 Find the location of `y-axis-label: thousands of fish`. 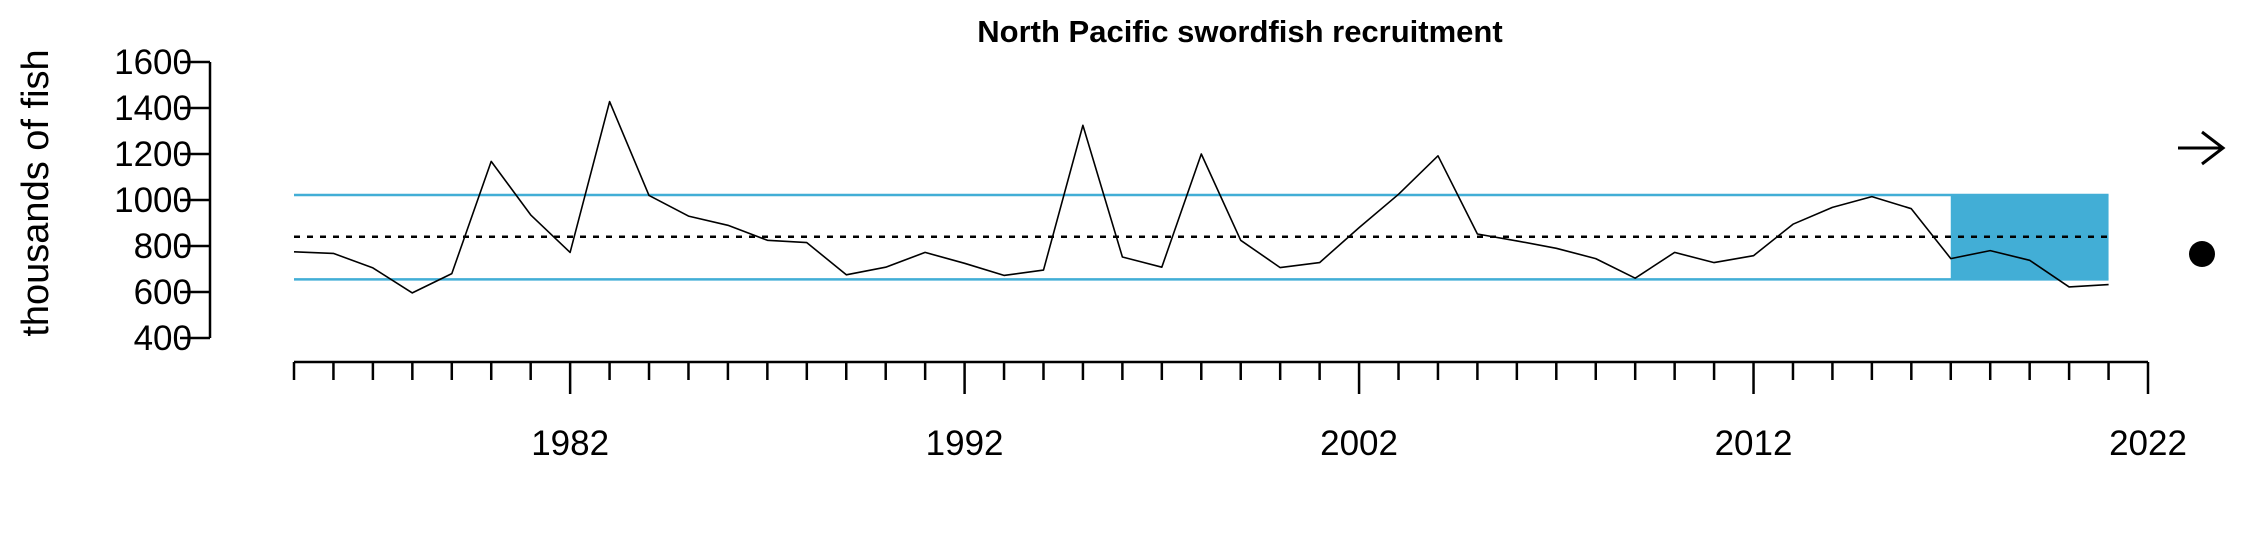

y-axis-label: thousands of fish is located at coordinates (36, 192).